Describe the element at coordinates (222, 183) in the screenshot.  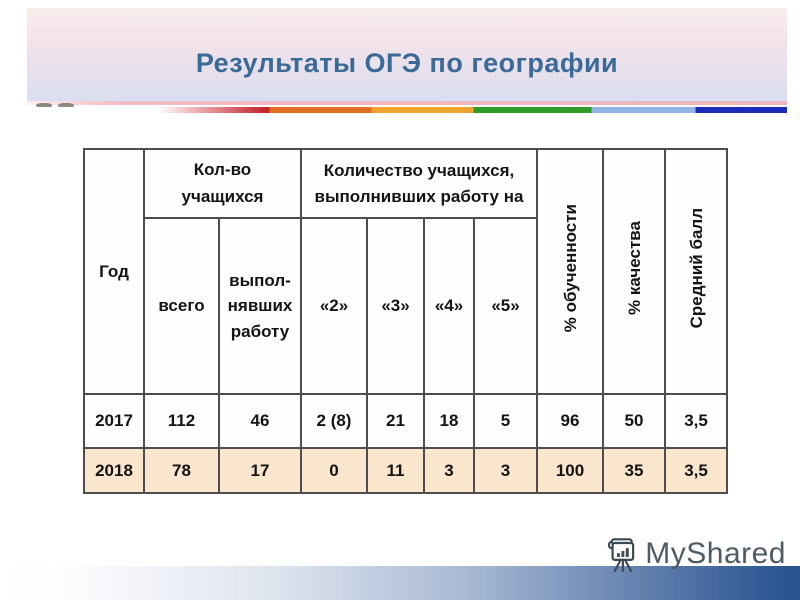
I see `header-students-group: Кол-во учащихся` at that location.